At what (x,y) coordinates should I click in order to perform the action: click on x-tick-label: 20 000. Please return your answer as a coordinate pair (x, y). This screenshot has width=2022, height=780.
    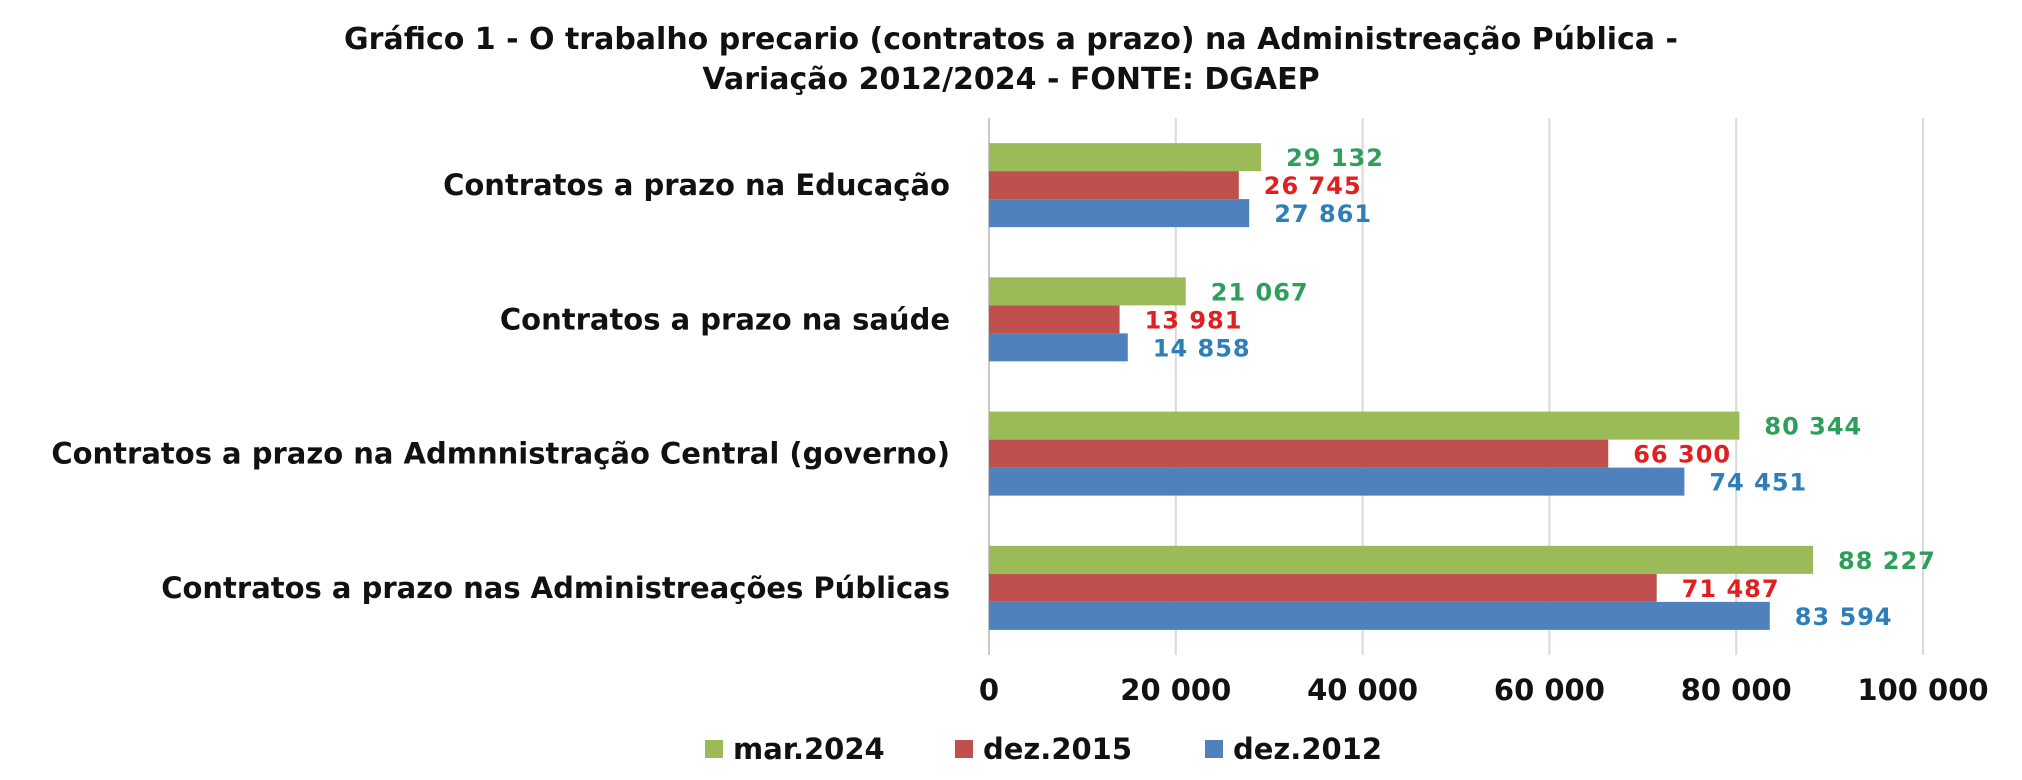
    Looking at the image, I should click on (1175, 690).